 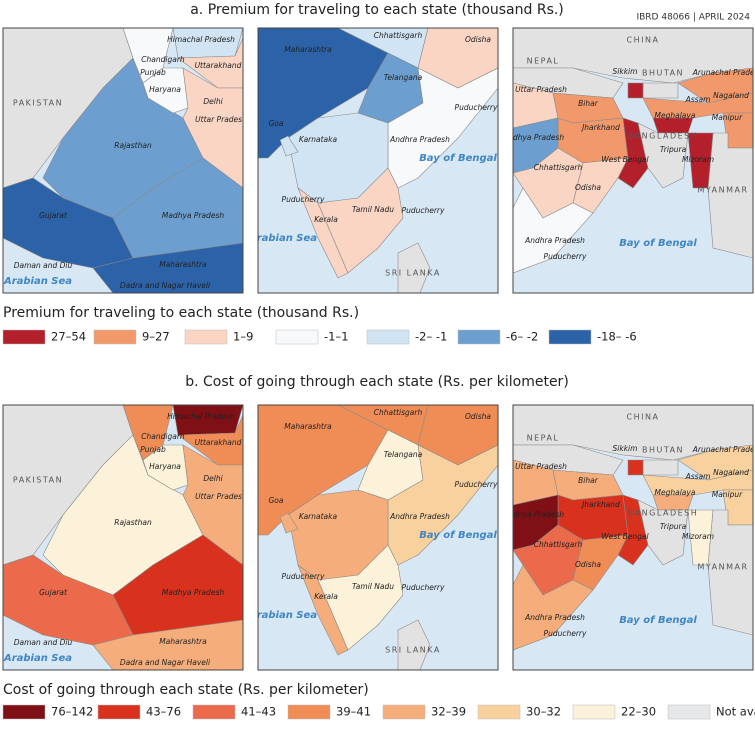 What do you see at coordinates (731, 472) in the screenshot?
I see `map-label: Nagaland` at bounding box center [731, 472].